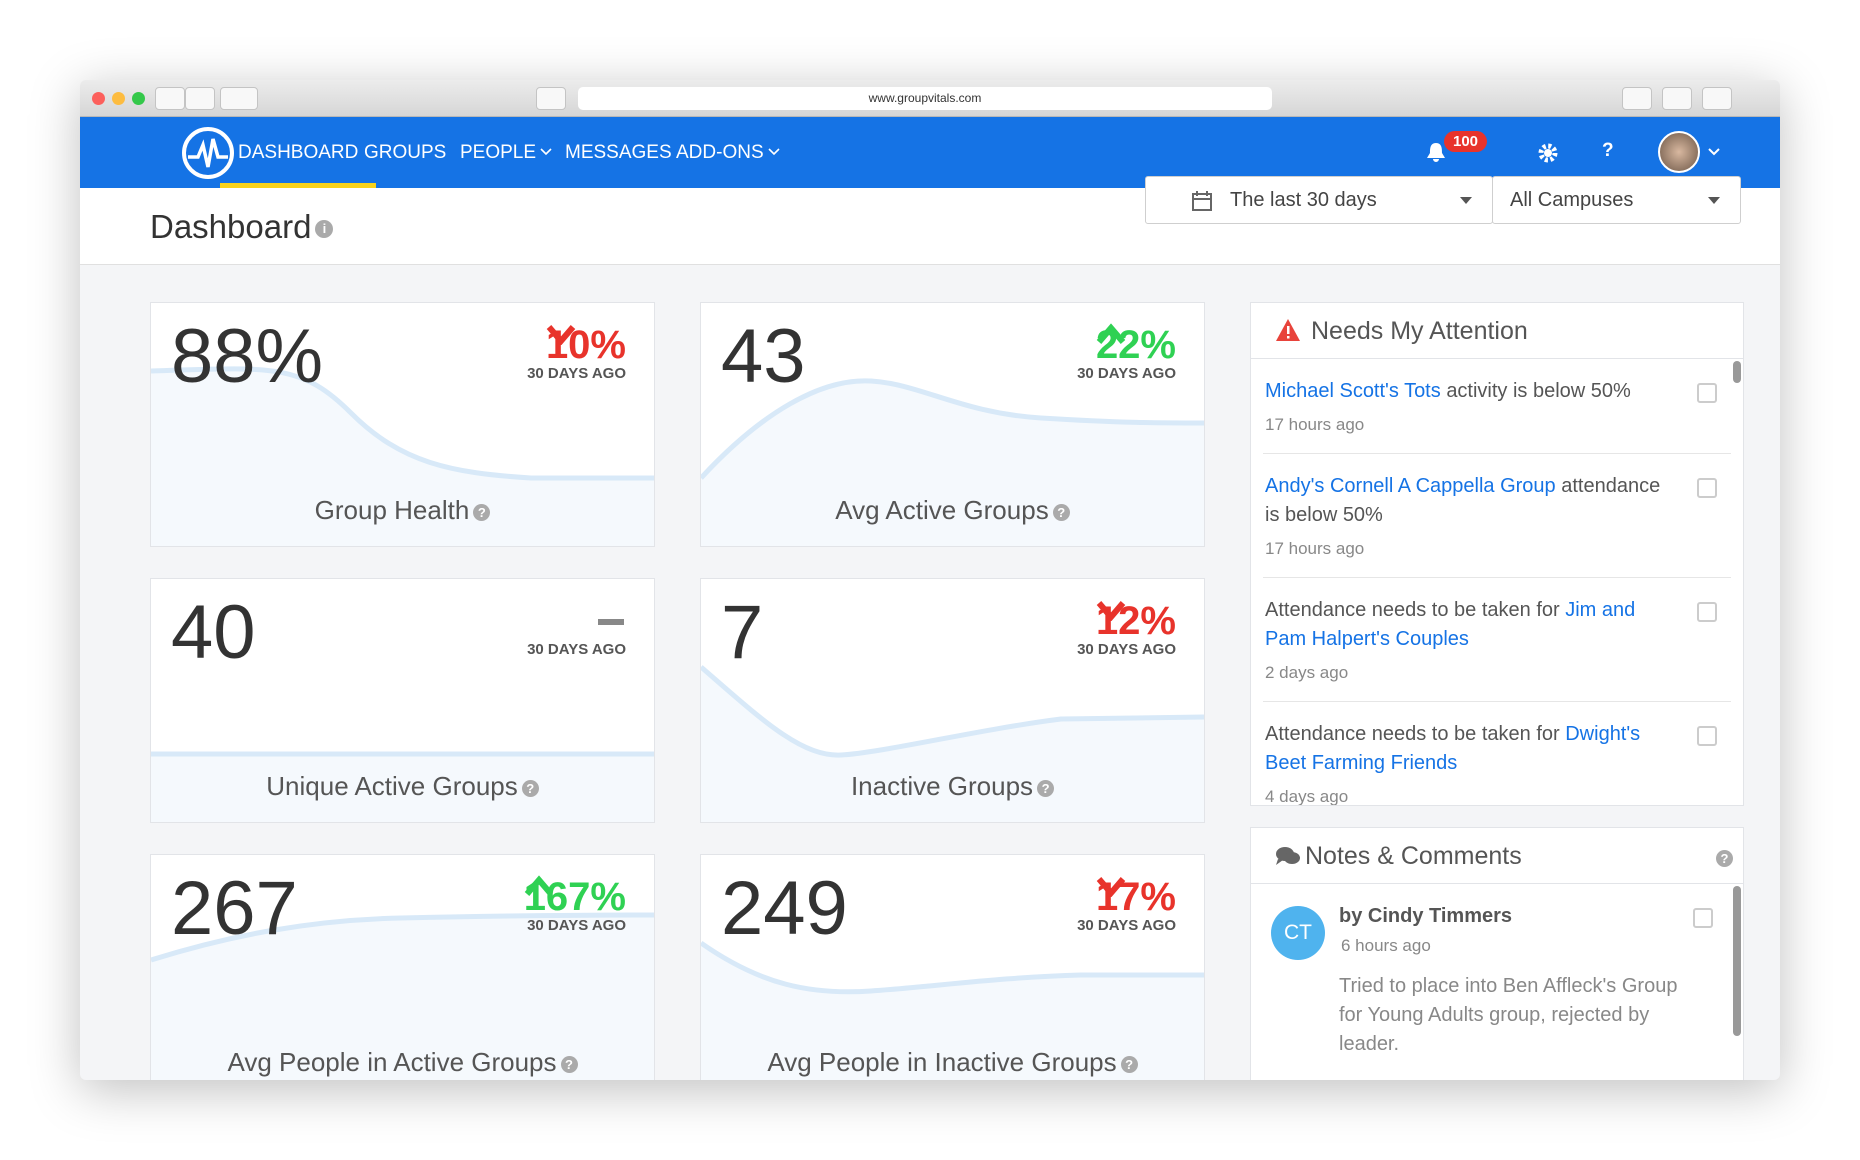 The image size is (1860, 1160). I want to click on campus-select: All Campuses, so click(1616, 200).